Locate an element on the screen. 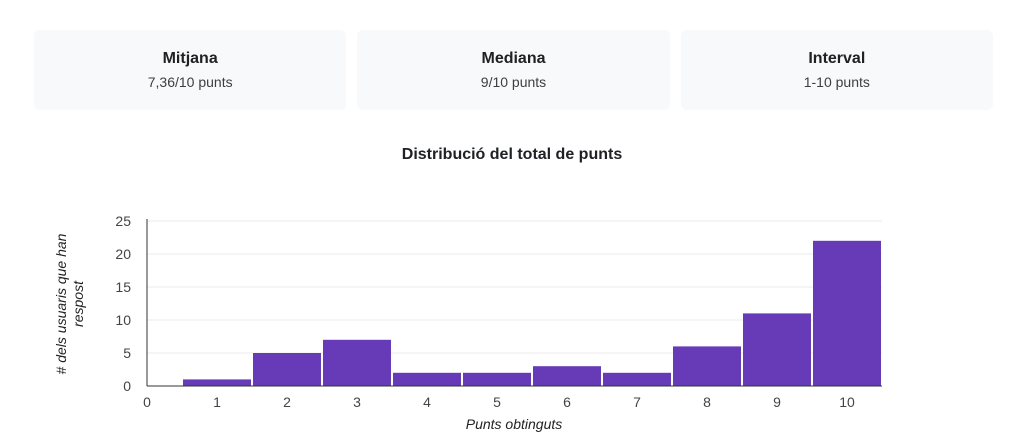 The width and height of the screenshot is (1024, 437). x-tick-label: 9 is located at coordinates (777, 402).